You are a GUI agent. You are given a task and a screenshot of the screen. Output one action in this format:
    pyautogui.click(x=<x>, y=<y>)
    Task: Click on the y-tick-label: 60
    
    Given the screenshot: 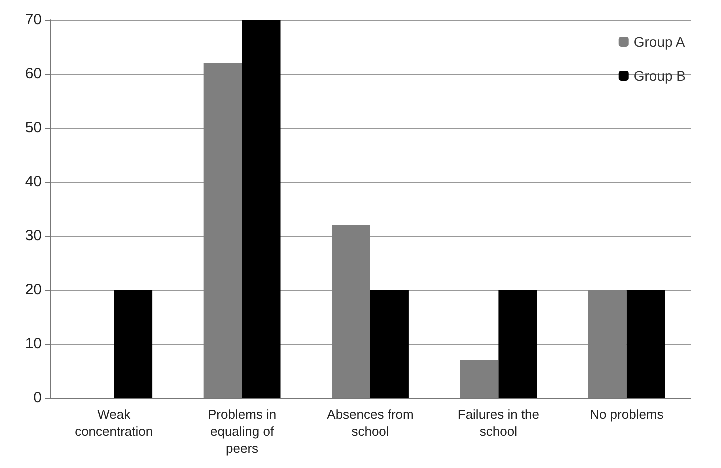 What is the action you would take?
    pyautogui.click(x=33, y=74)
    